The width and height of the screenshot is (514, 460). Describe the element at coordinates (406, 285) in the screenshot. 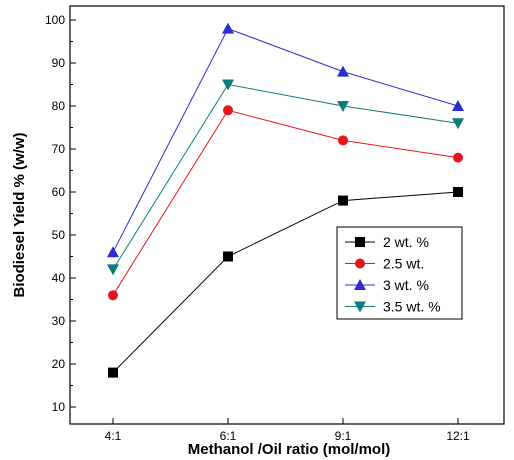

I see `legend-label: 3 wt. %` at that location.